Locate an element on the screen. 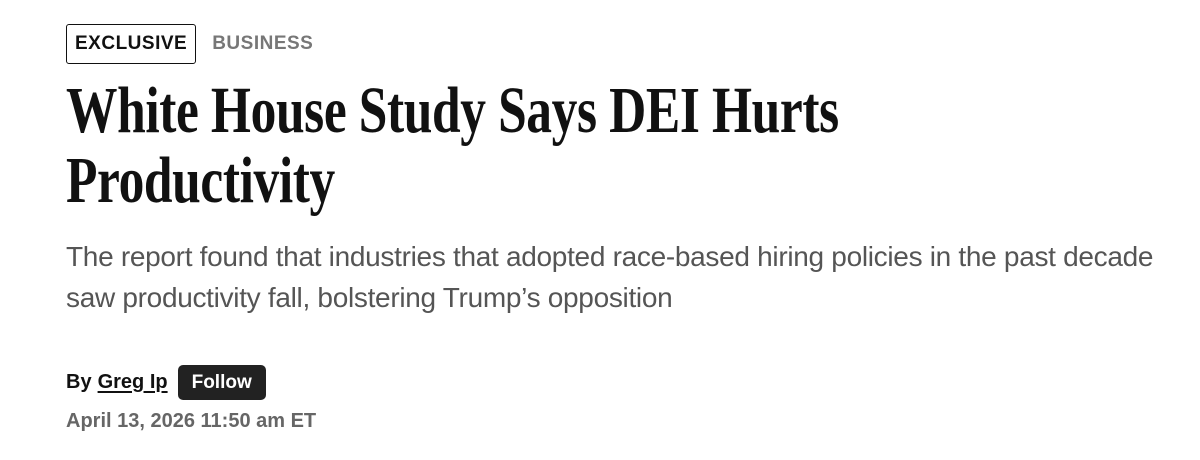  byline-prefix: By is located at coordinates (79, 381).